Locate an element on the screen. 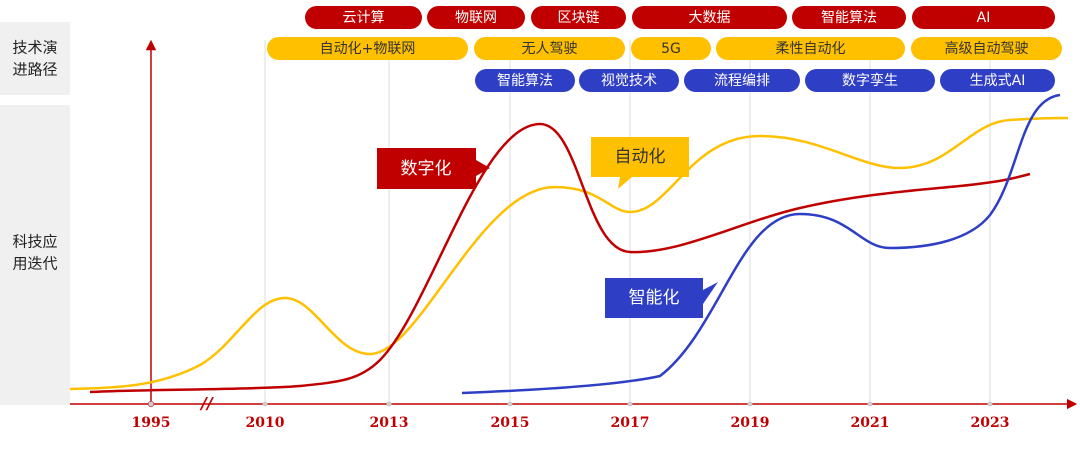  year-label: 2010 is located at coordinates (265, 423).